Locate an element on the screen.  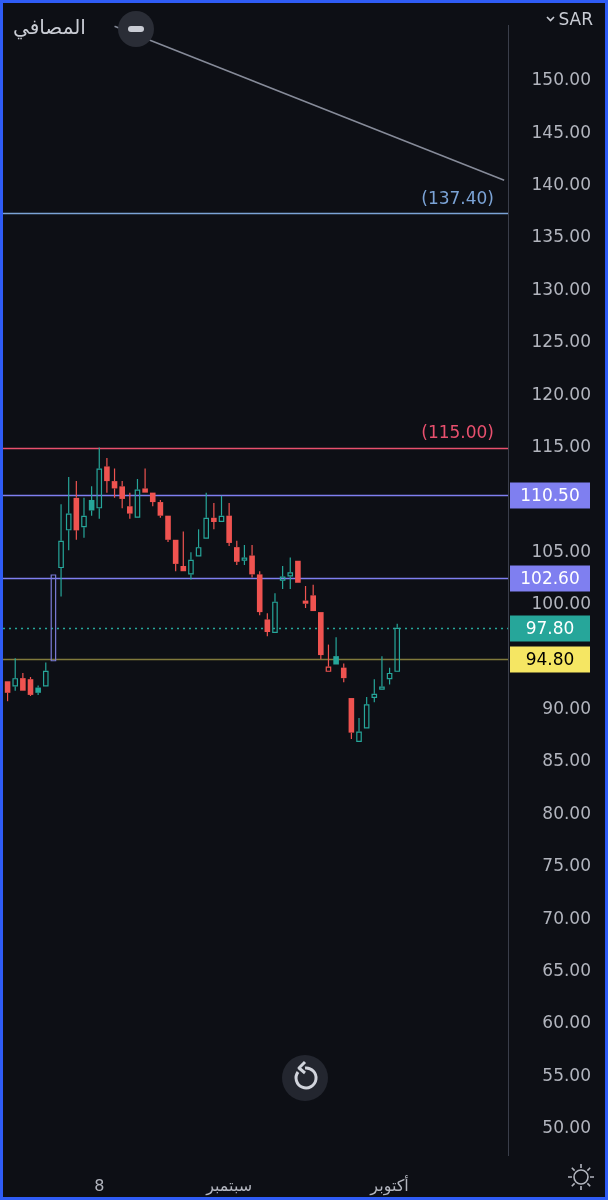
y-axis-title: SAR is located at coordinates (575, 19).